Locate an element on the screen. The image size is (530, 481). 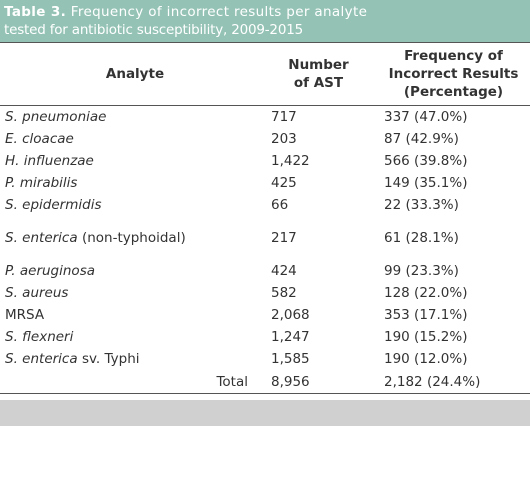
number-cell: 1,247 is located at coordinates (290, 337).